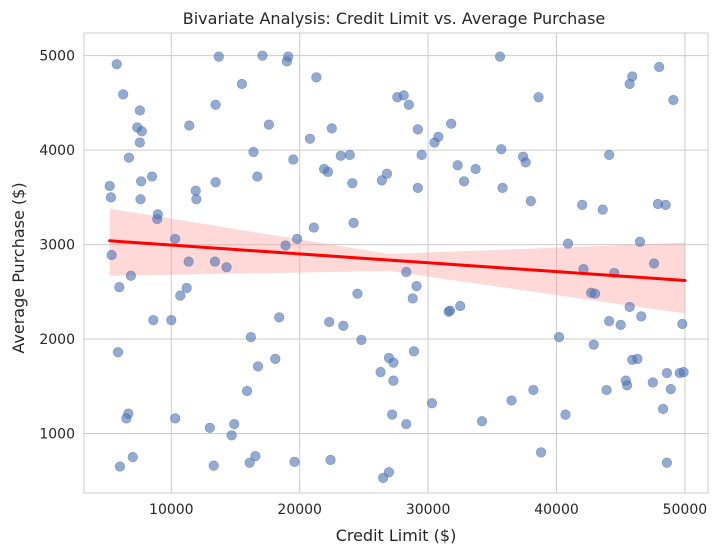 The image size is (715, 556). I want to click on x-tick-label: 40000, so click(556, 510).